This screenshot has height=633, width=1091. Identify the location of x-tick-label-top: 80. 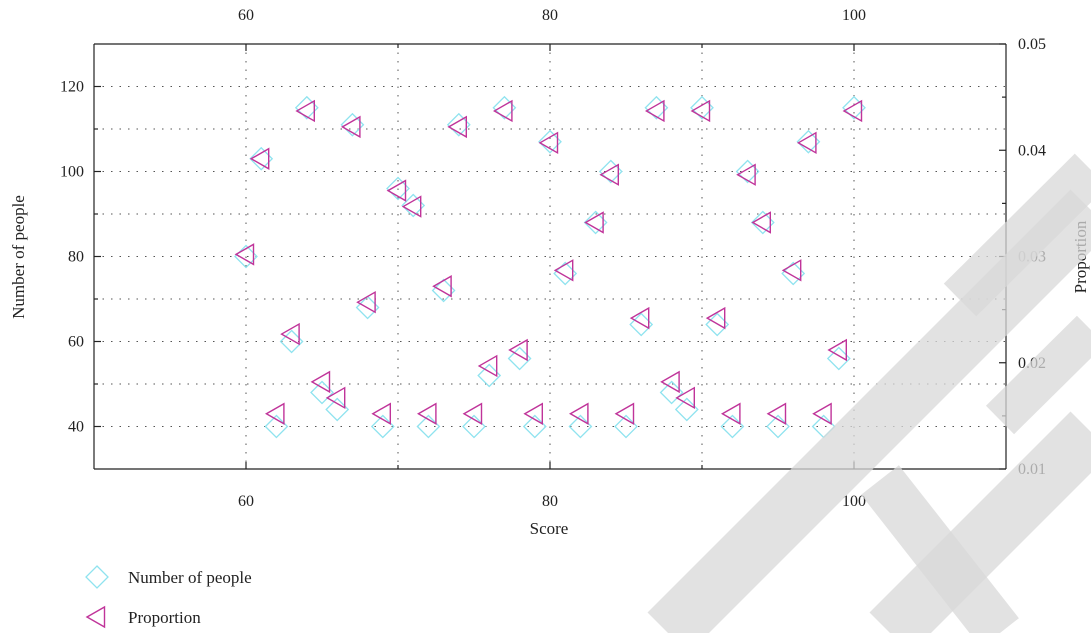
(550, 15).